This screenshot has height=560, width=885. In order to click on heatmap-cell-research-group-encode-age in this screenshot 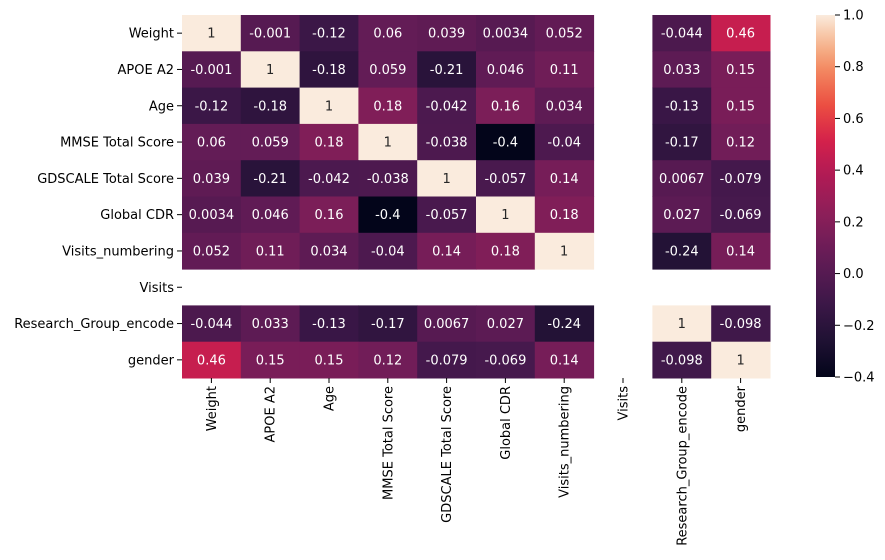, I will do `click(329, 324)`.